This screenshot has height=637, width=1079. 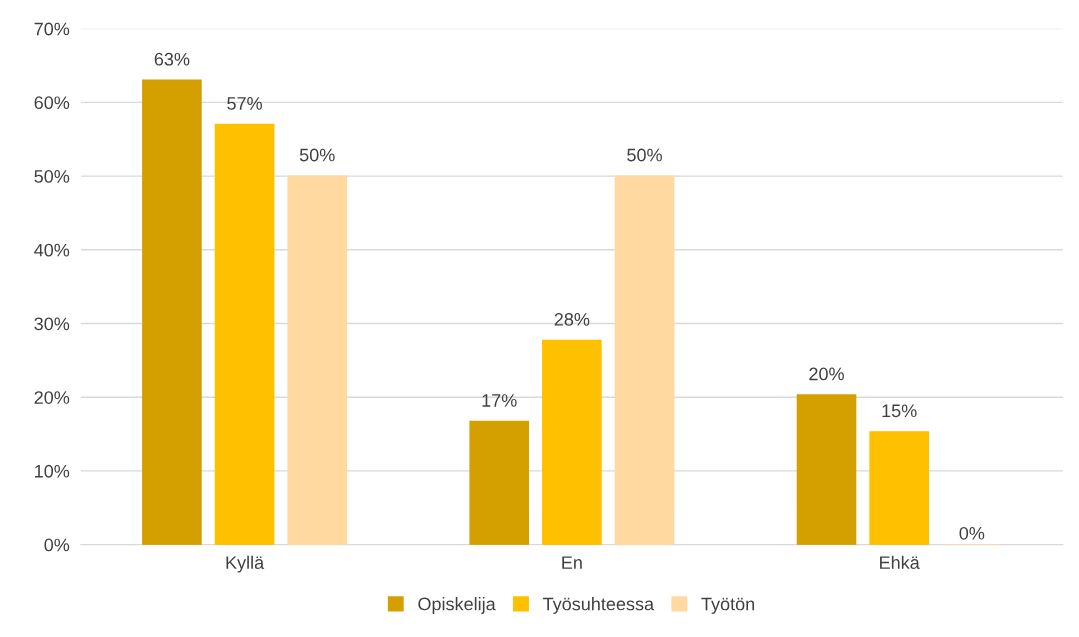 I want to click on y-tick-label: 70%, so click(x=52, y=29).